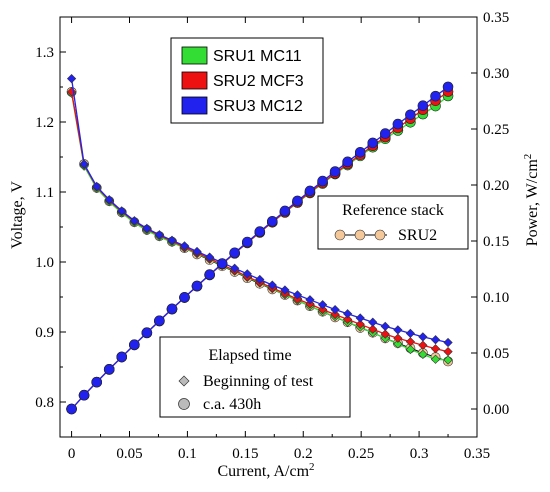 The width and height of the screenshot is (550, 492). I want to click on y-right-tick-label: 0.30, so click(496, 74).